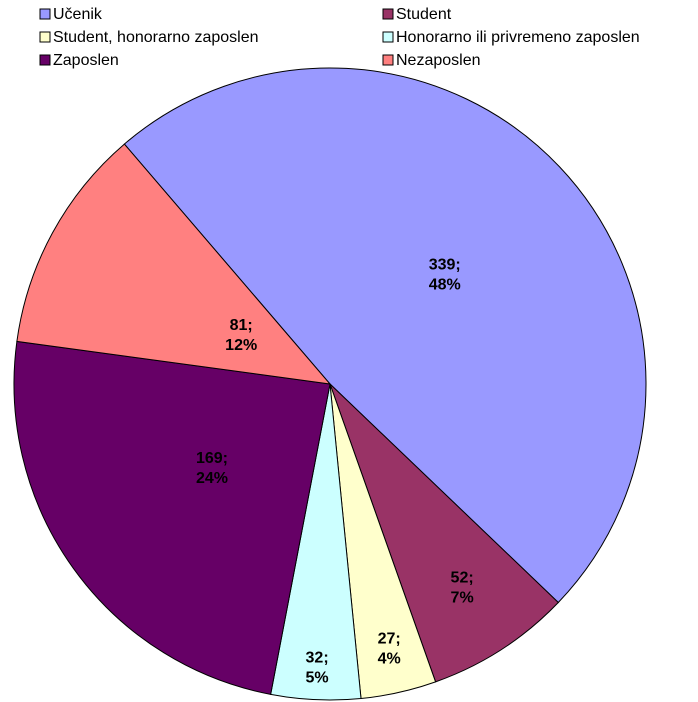  Describe the element at coordinates (317, 657) in the screenshot. I see `data-label: 32;` at that location.